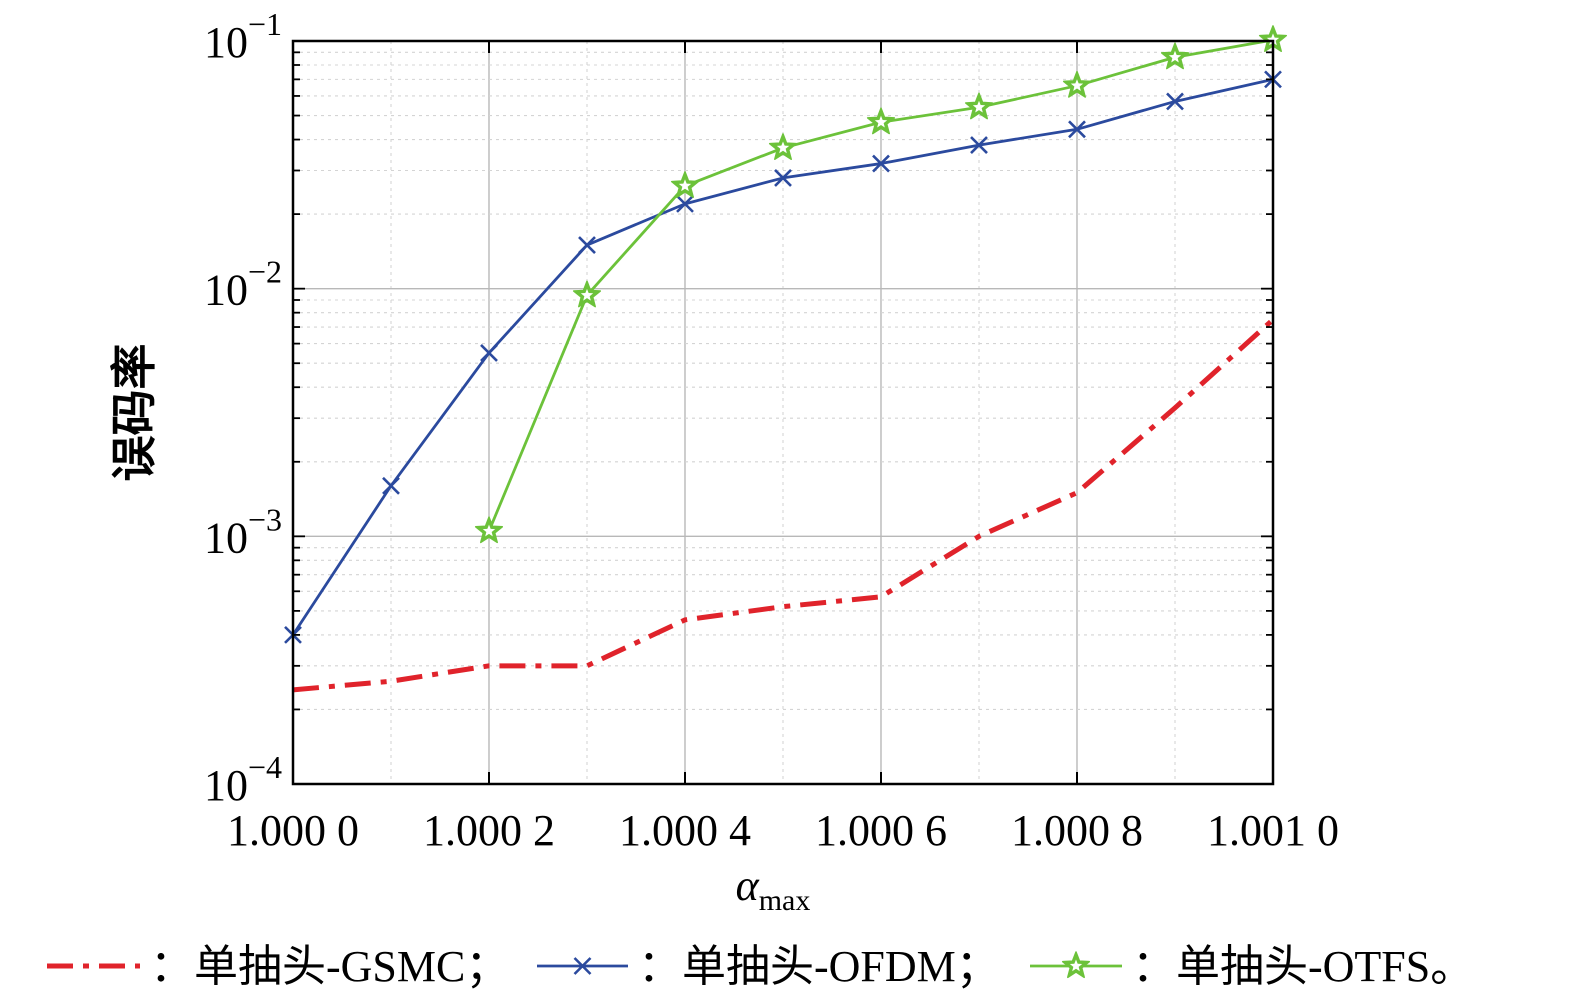 The height and width of the screenshot is (1003, 1575). Describe the element at coordinates (265, 24) in the screenshot. I see `y-tick-exponent: −1` at that location.